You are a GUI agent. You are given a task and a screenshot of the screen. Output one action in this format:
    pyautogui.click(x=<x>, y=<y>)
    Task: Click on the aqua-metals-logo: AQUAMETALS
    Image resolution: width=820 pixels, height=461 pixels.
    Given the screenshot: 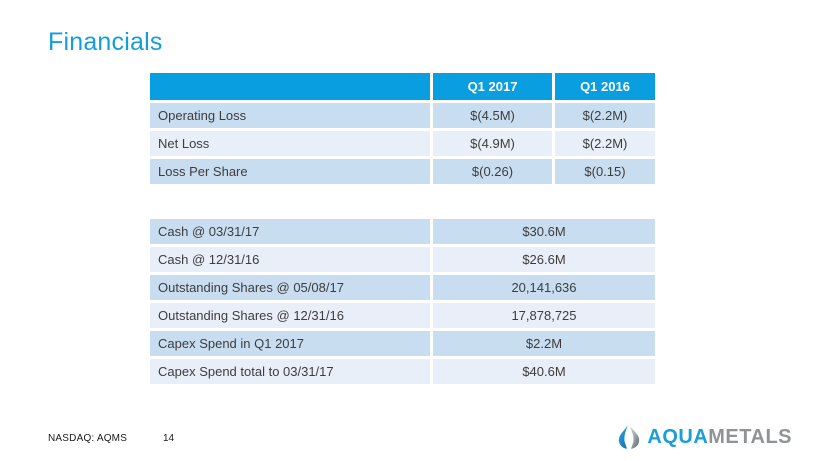 What is the action you would take?
    pyautogui.click(x=704, y=437)
    